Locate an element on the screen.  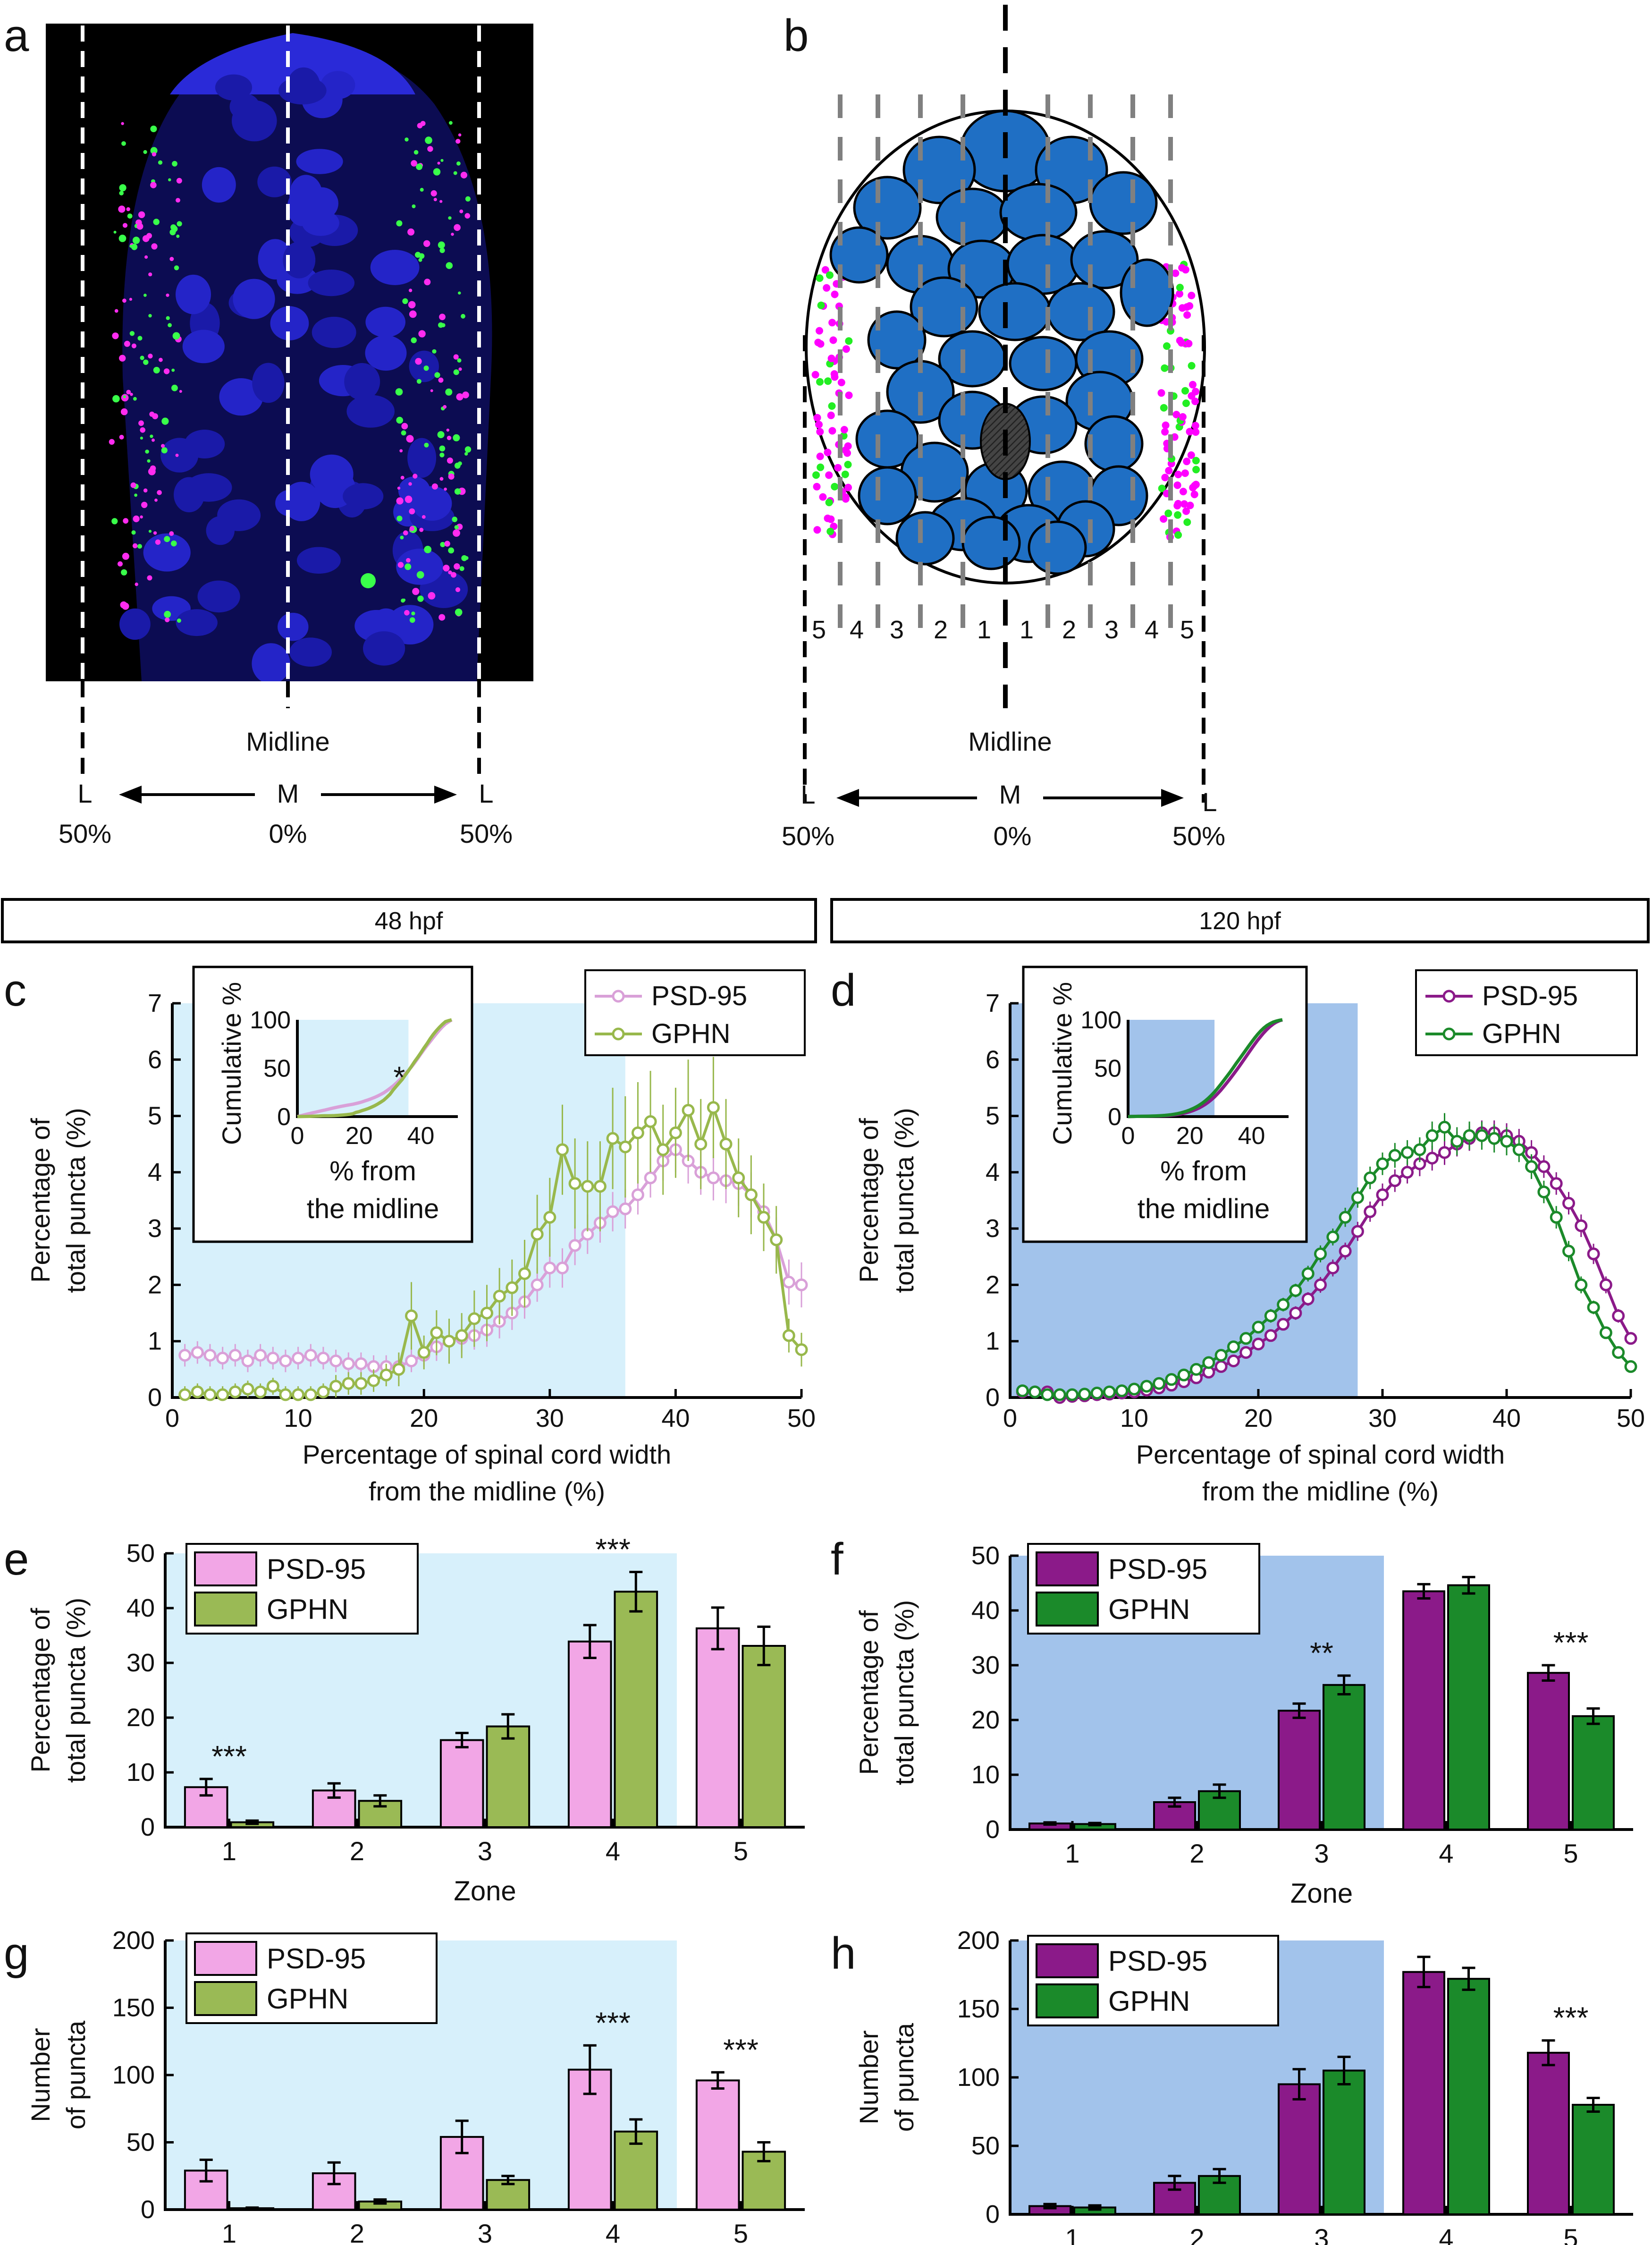
legend-label: PSD-95 is located at coordinates (1157, 1961).